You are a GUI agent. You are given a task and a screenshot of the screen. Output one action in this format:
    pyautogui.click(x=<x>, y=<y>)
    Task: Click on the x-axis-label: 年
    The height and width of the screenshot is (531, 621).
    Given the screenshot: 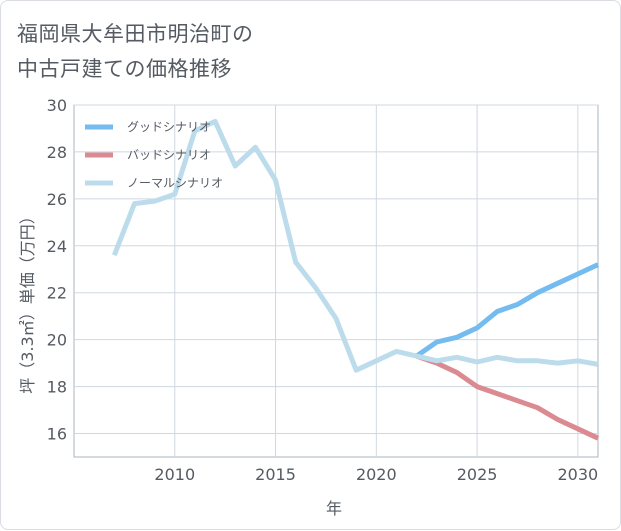 What is the action you would take?
    pyautogui.click(x=334, y=508)
    